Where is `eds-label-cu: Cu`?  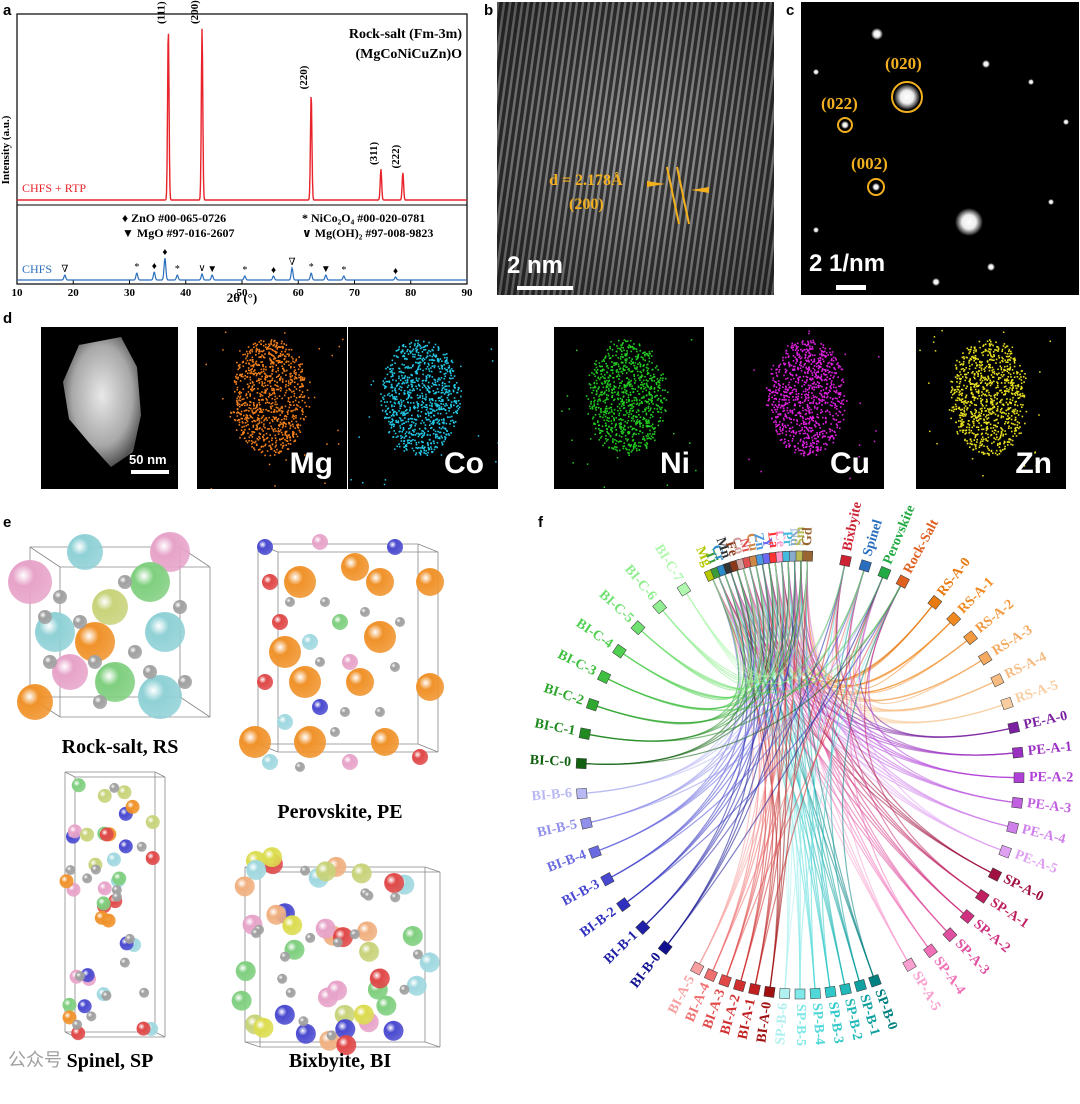 eds-label-cu: Cu is located at coordinates (850, 464).